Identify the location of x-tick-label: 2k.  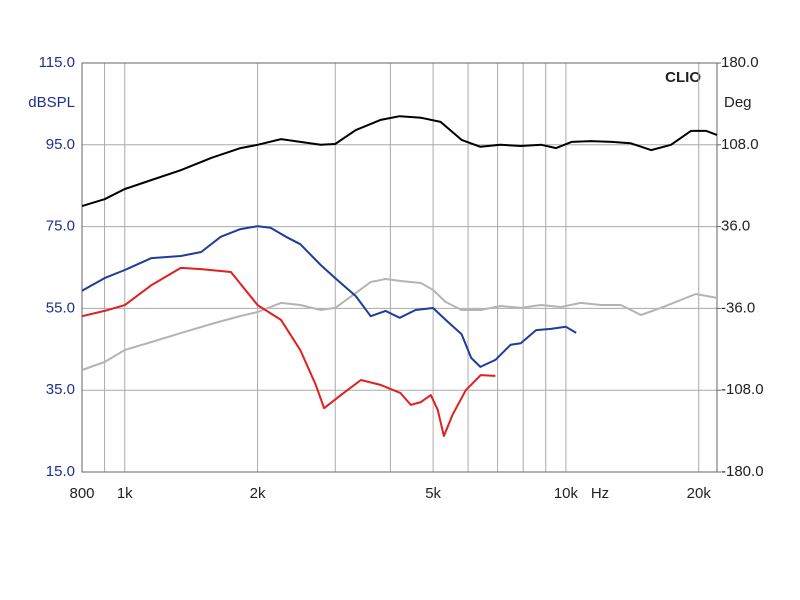
(258, 493).